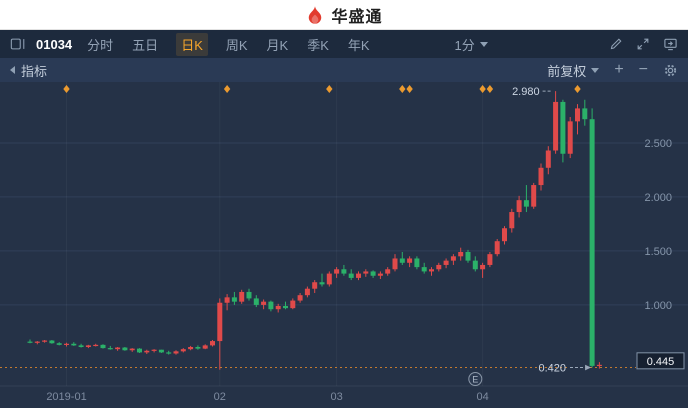 The width and height of the screenshot is (688, 408). What do you see at coordinates (643, 69) in the screenshot?
I see `zoom-out-button: −` at bounding box center [643, 69].